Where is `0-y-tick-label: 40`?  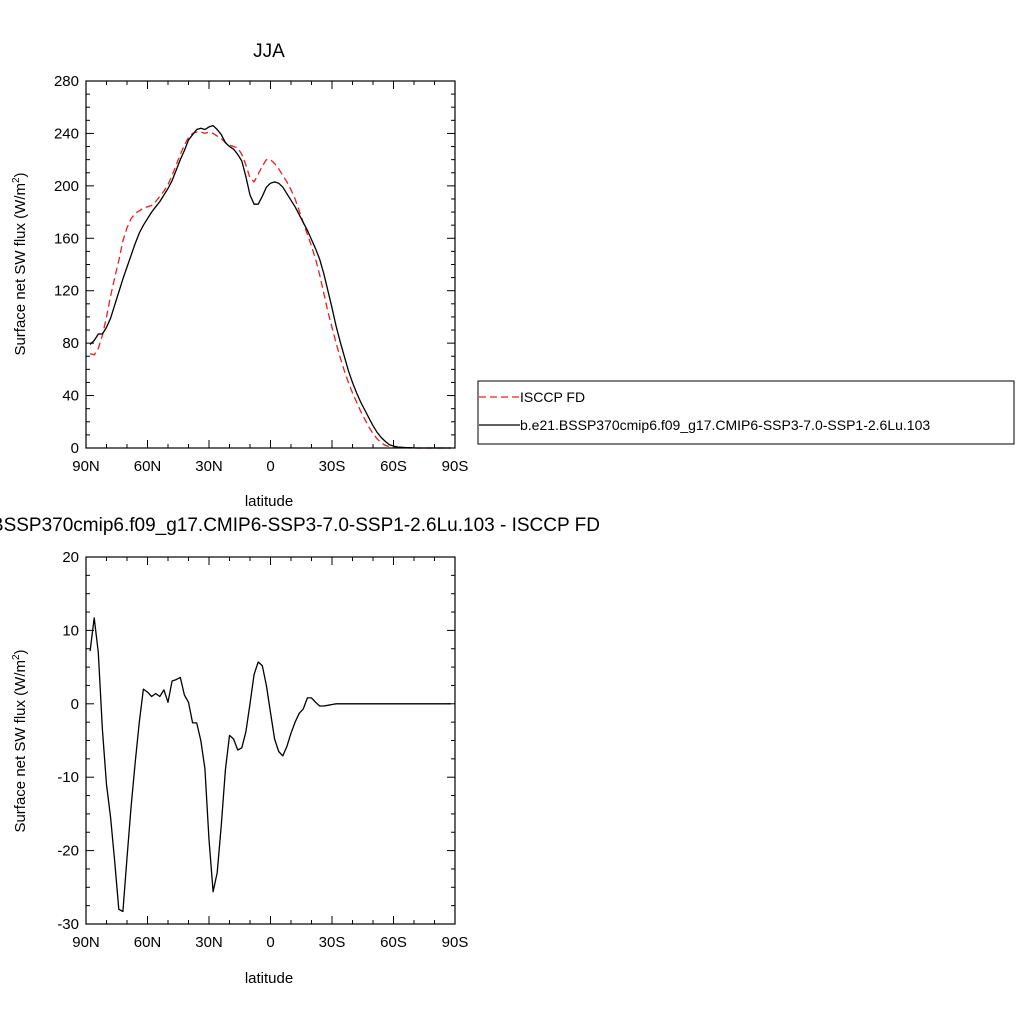
0-y-tick-label: 40 is located at coordinates (70, 396).